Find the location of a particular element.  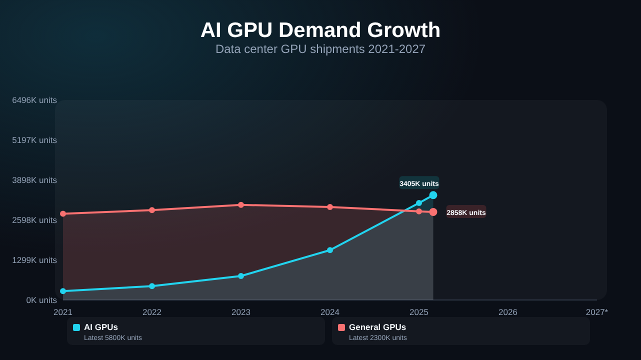

chart-subtitle: Data center GPU shipments 2021-2027 is located at coordinates (320, 49).